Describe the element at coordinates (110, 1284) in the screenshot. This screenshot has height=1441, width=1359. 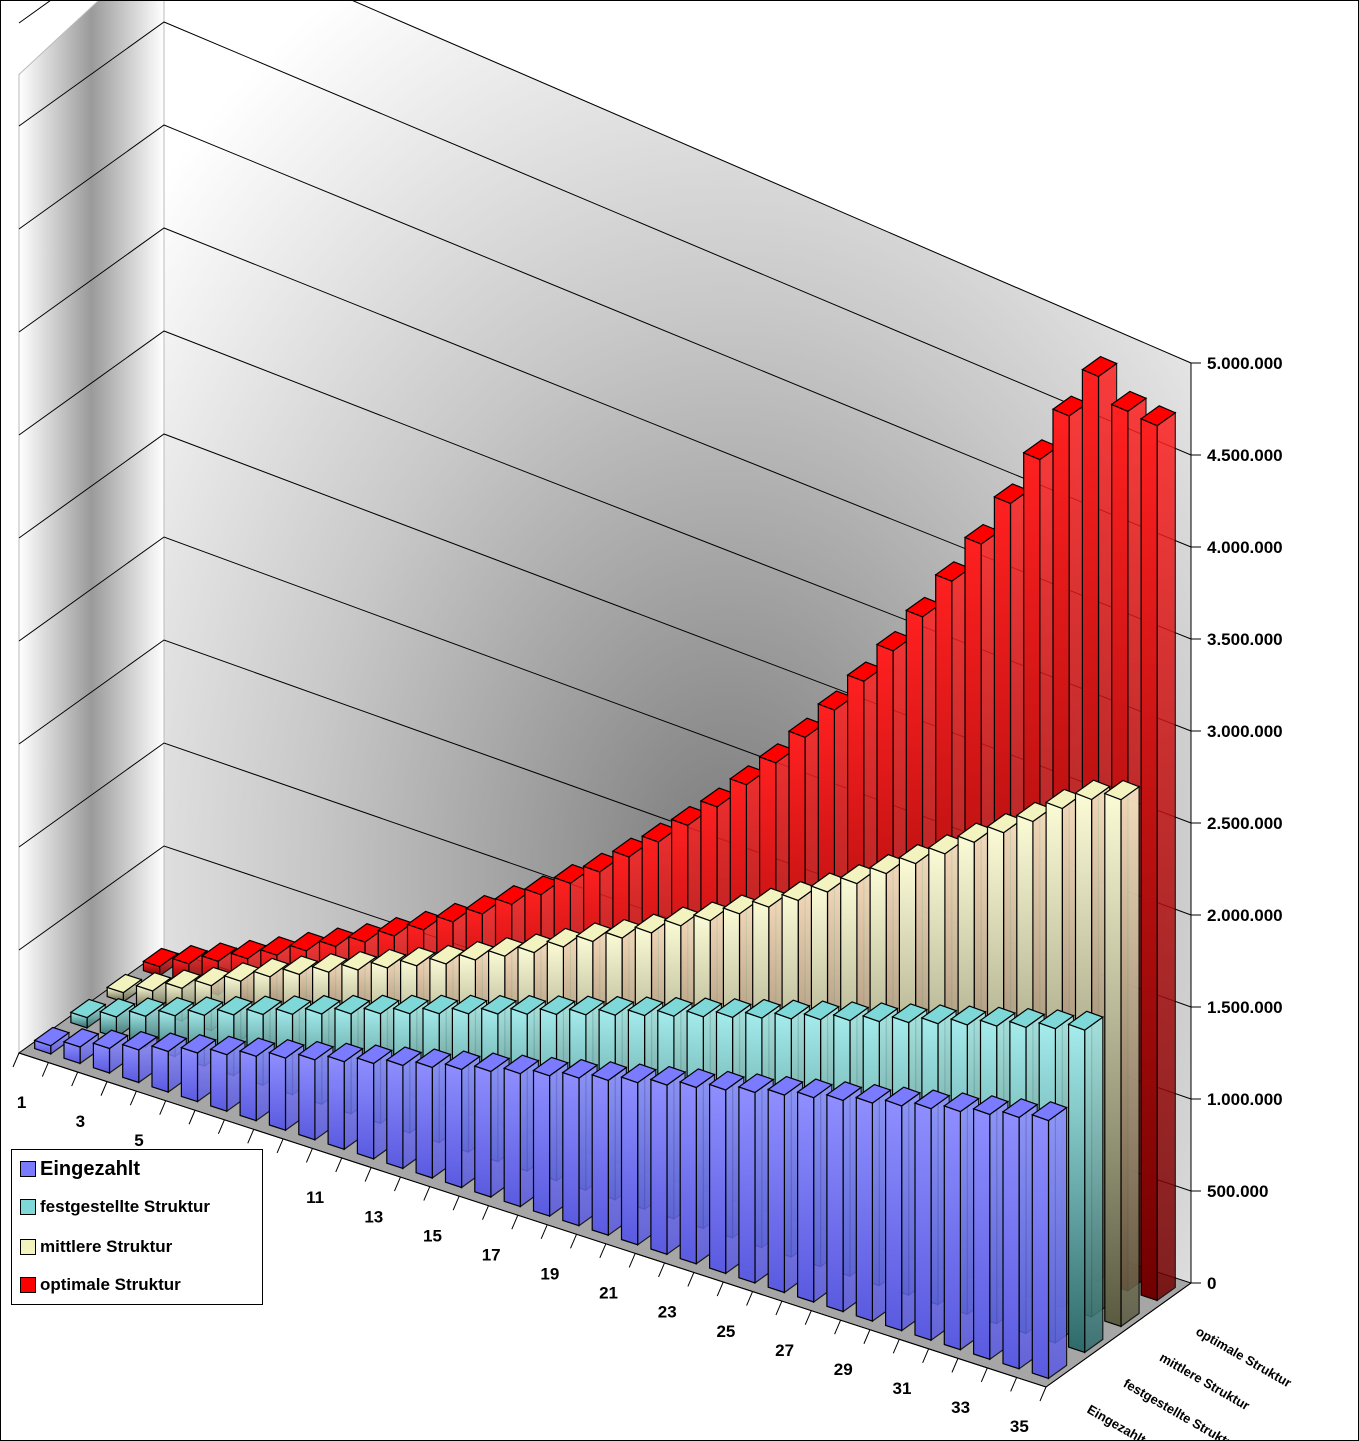
I see `legend-label-optimale-struktur: optimale Struktur` at that location.